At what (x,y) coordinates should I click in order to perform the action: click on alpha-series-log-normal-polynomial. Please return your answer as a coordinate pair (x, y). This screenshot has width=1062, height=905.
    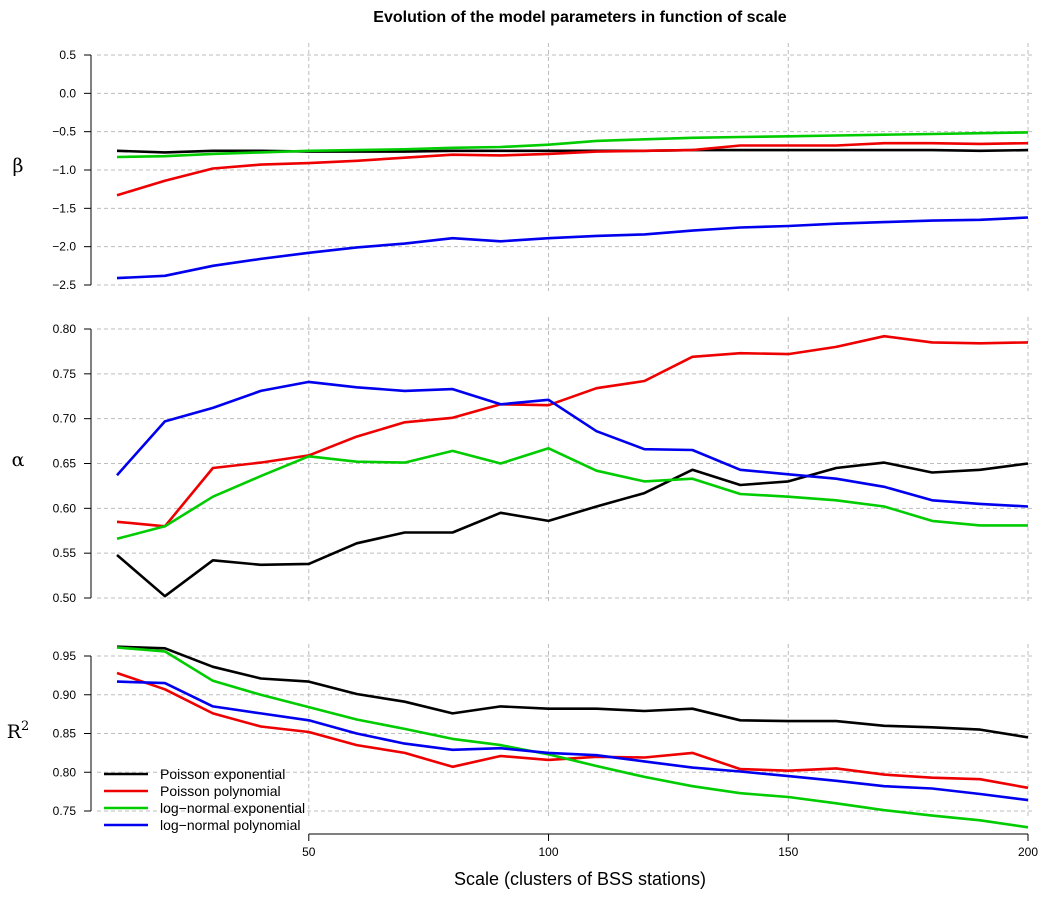
    Looking at the image, I should click on (572, 444).